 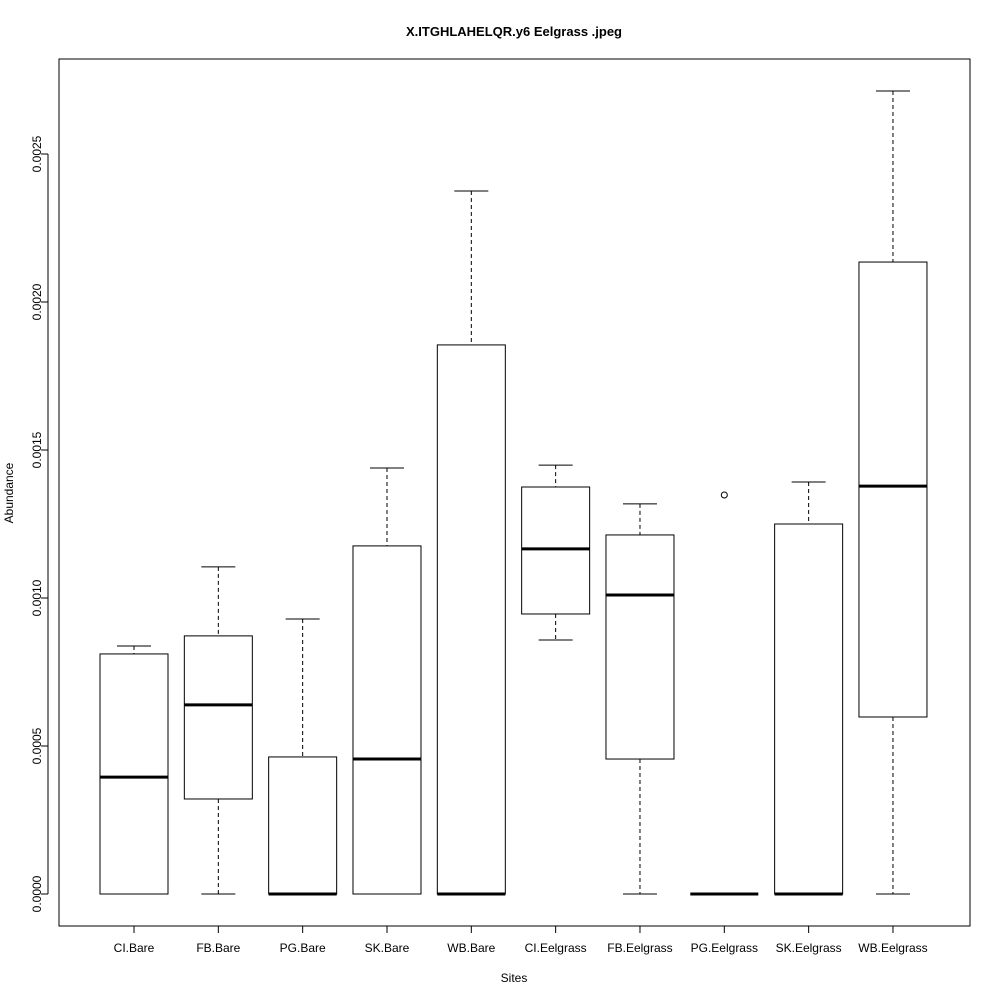 What do you see at coordinates (809, 948) in the screenshot?
I see `x-tick-label: SK.Eelgrass` at bounding box center [809, 948].